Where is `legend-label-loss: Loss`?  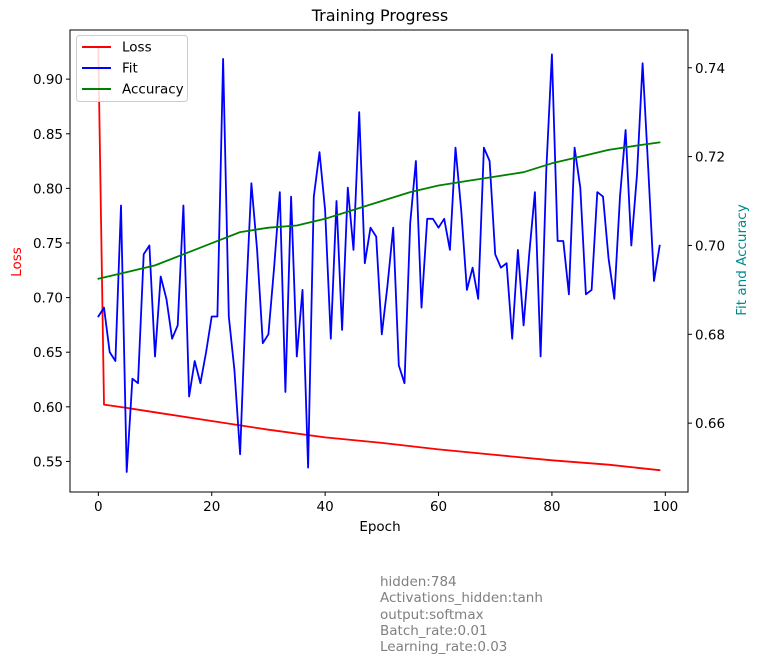
legend-label-loss: Loss is located at coordinates (137, 48).